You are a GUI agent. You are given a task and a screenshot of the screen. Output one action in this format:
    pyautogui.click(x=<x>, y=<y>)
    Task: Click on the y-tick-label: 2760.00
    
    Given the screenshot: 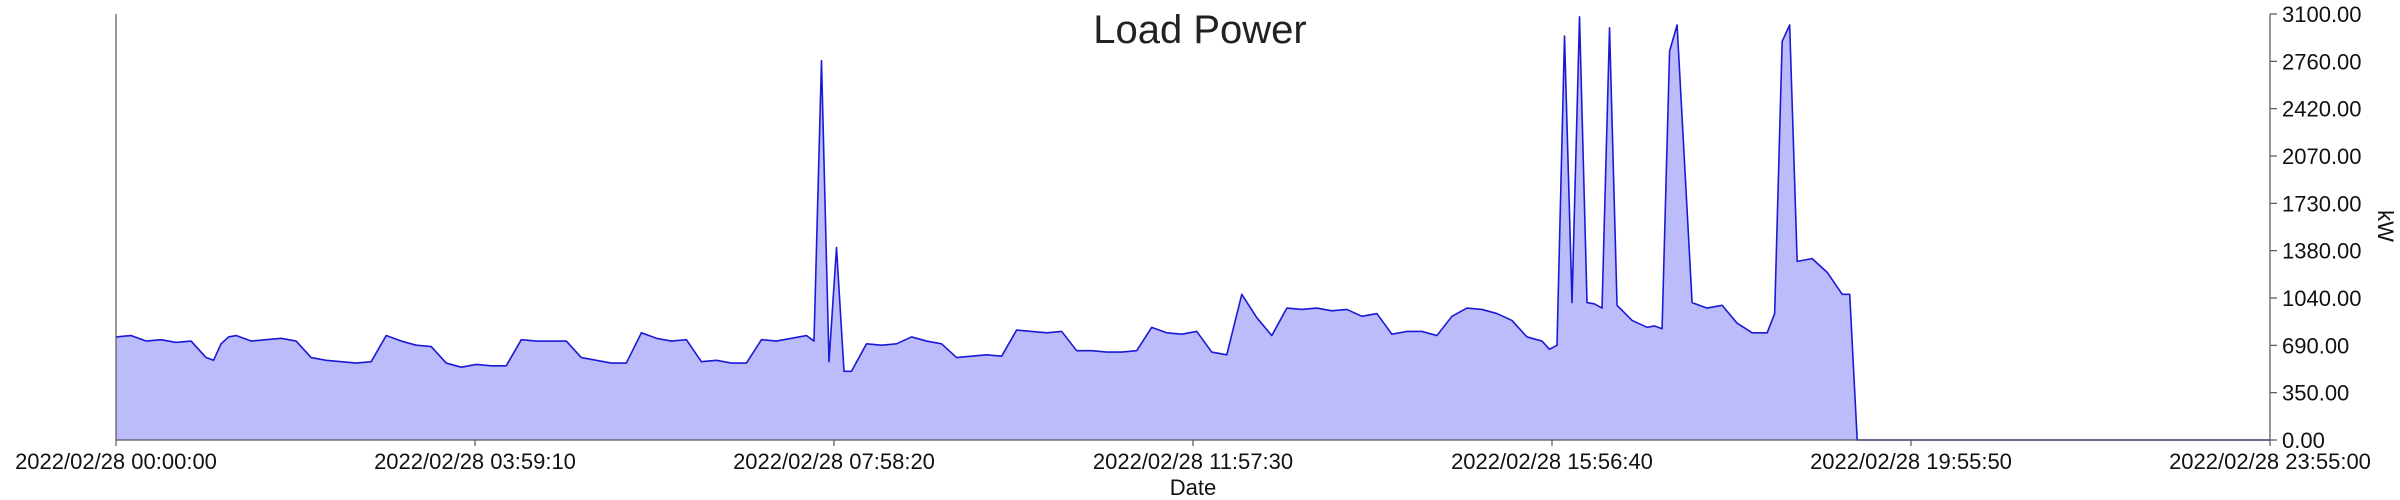 What is the action you would take?
    pyautogui.click(x=2322, y=61)
    